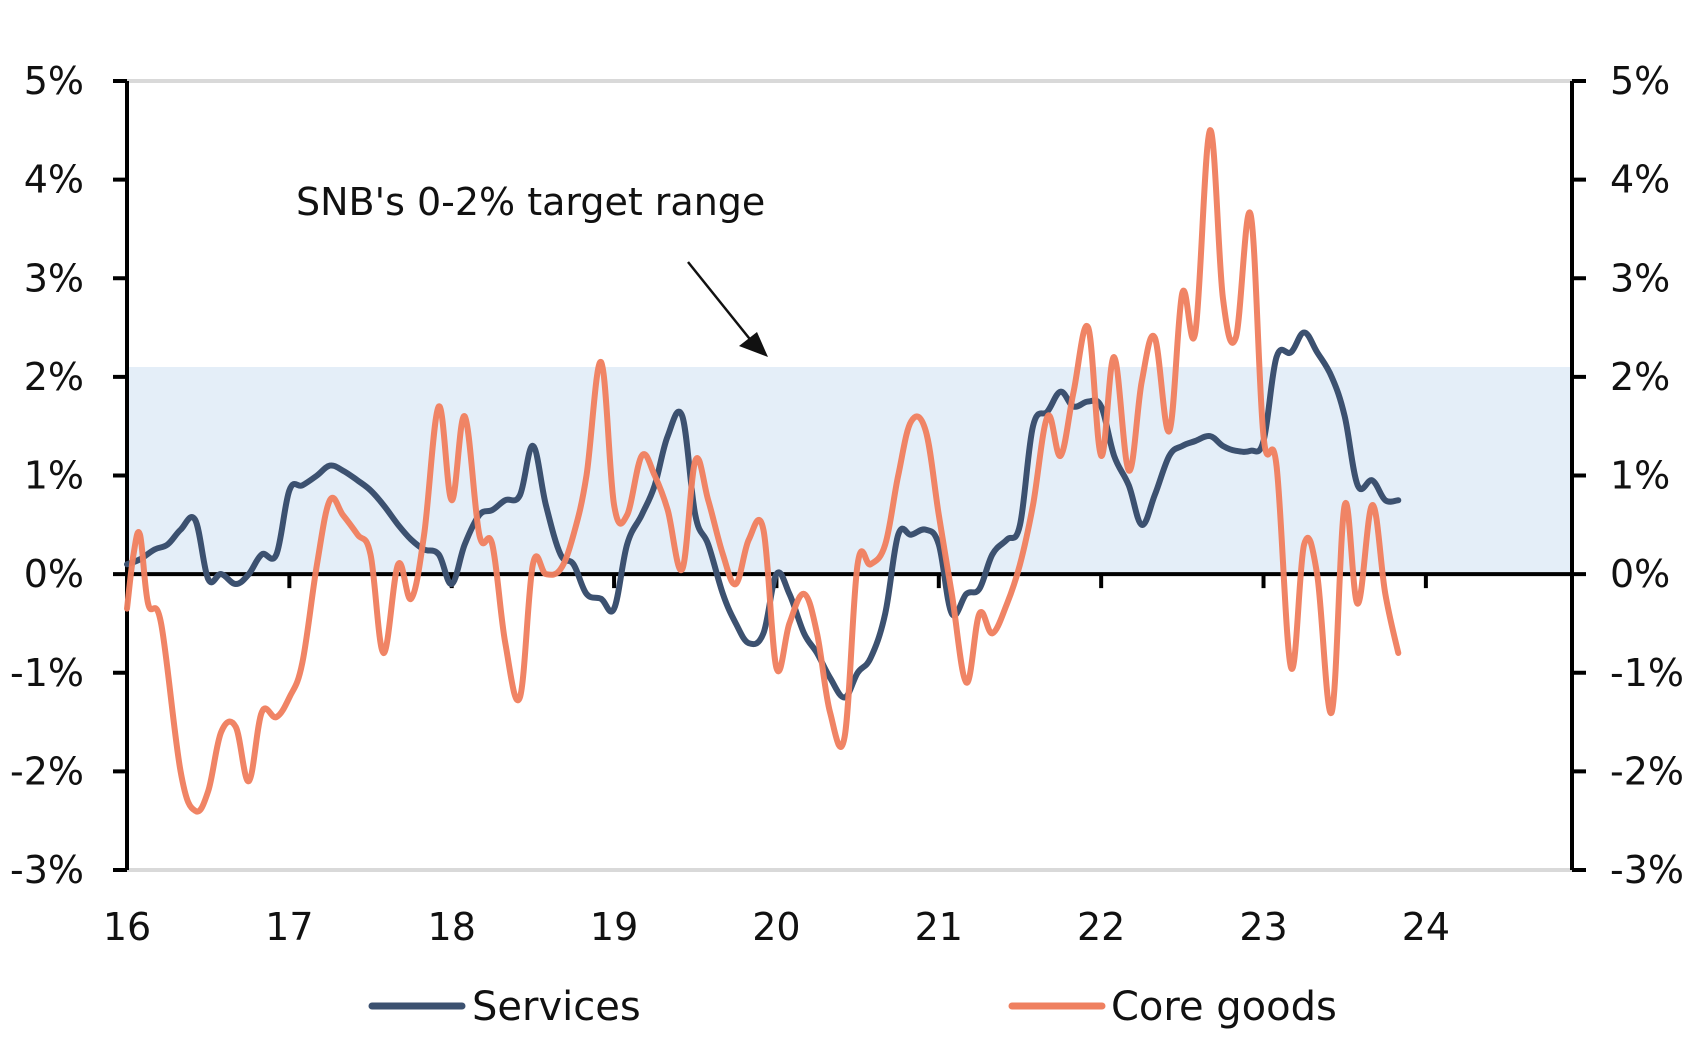 The image size is (1690, 1039). Describe the element at coordinates (452, 927) in the screenshot. I see `x-tick-label: 18` at that location.